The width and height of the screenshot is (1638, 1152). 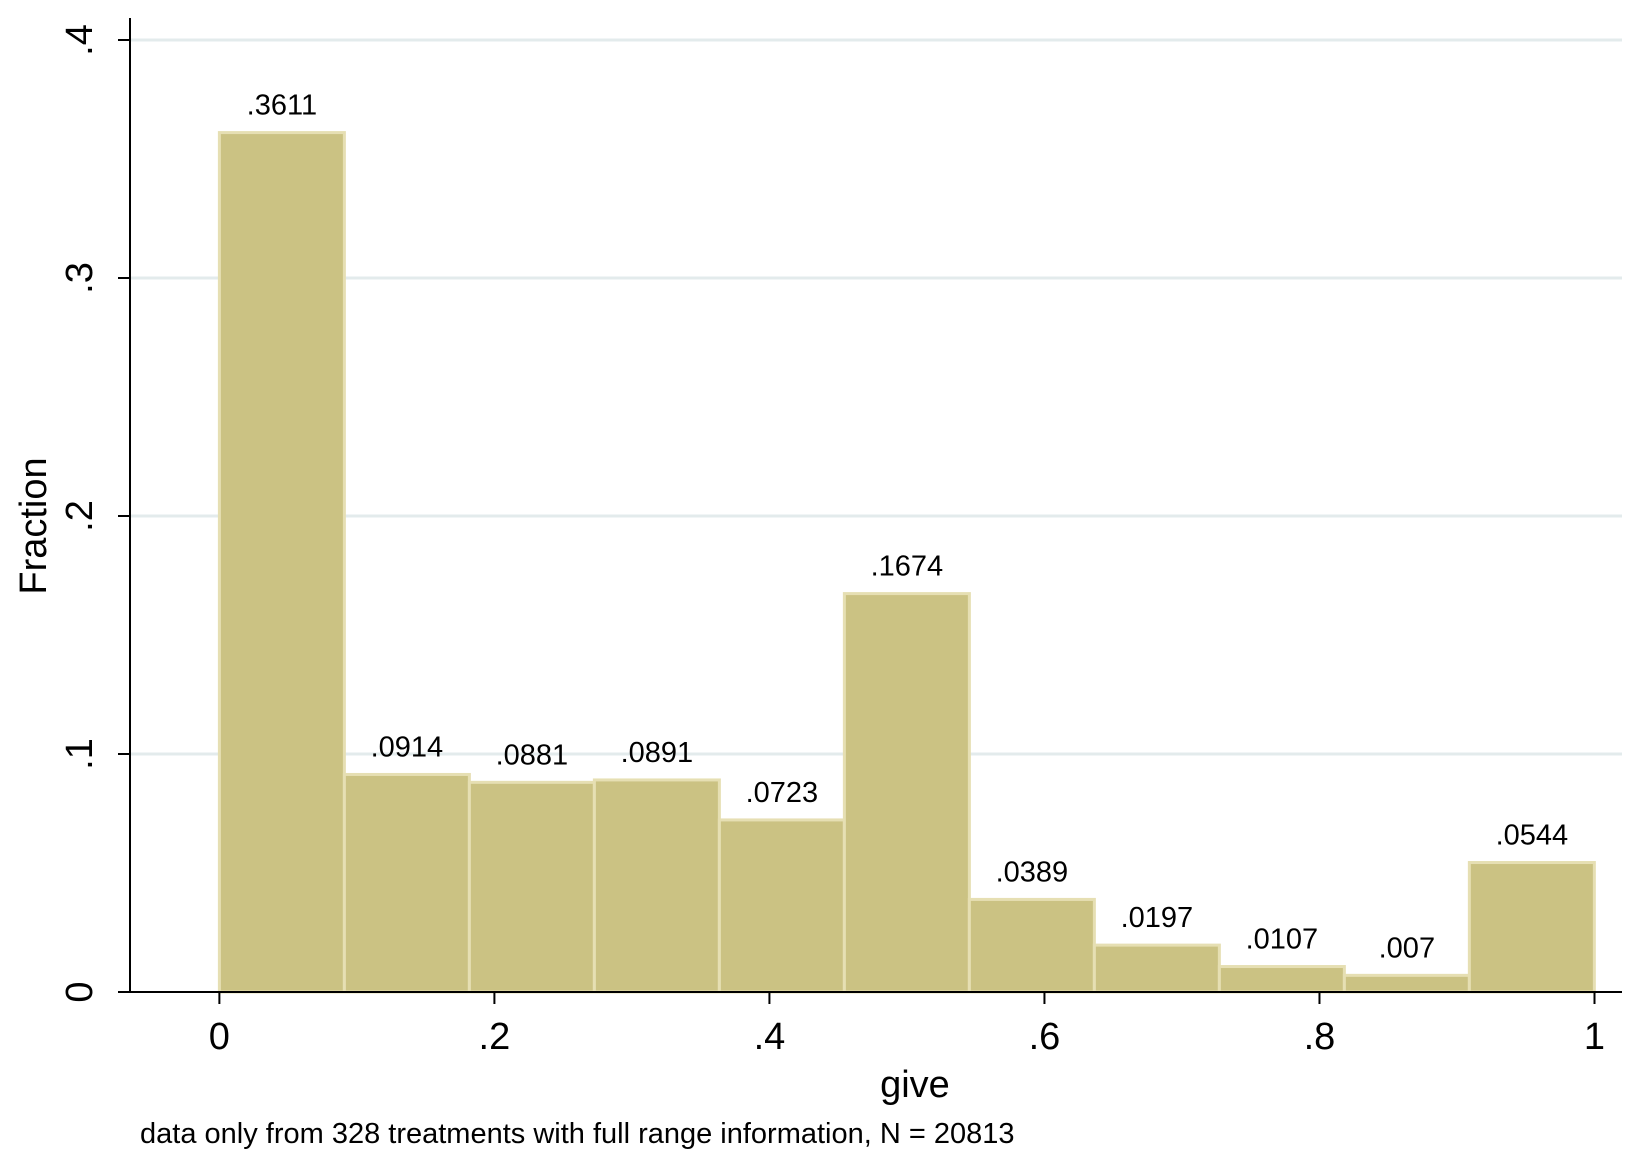 What do you see at coordinates (80, 516) in the screenshot?
I see `y-tick-label-2: .2` at bounding box center [80, 516].